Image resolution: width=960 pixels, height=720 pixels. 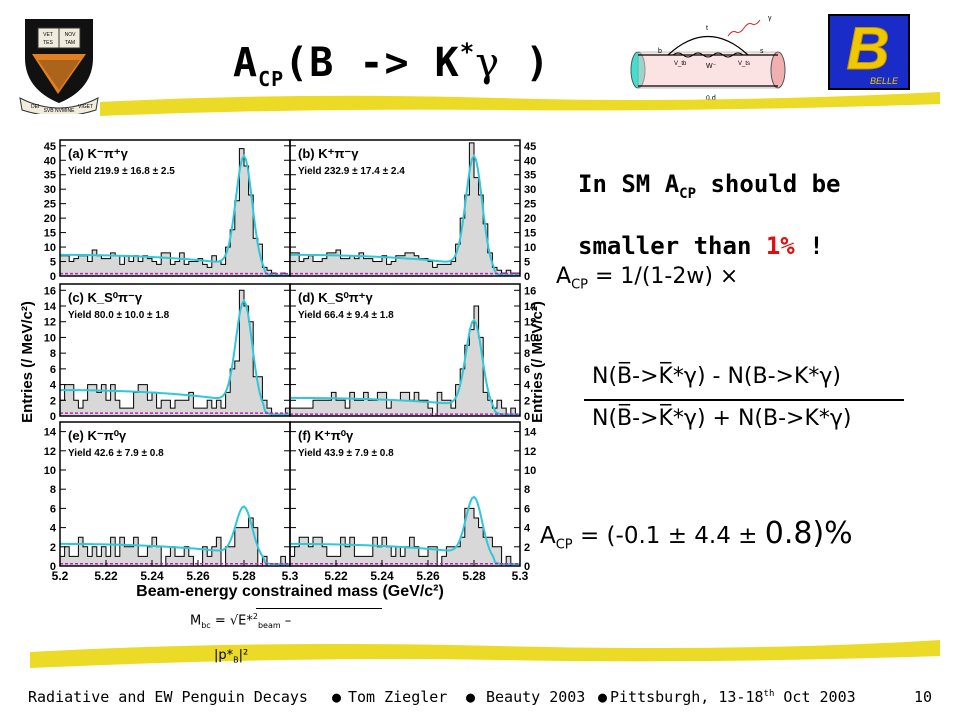 I want to click on acp-definition: ACP = 1/(1-2w) ×, so click(x=647, y=278).